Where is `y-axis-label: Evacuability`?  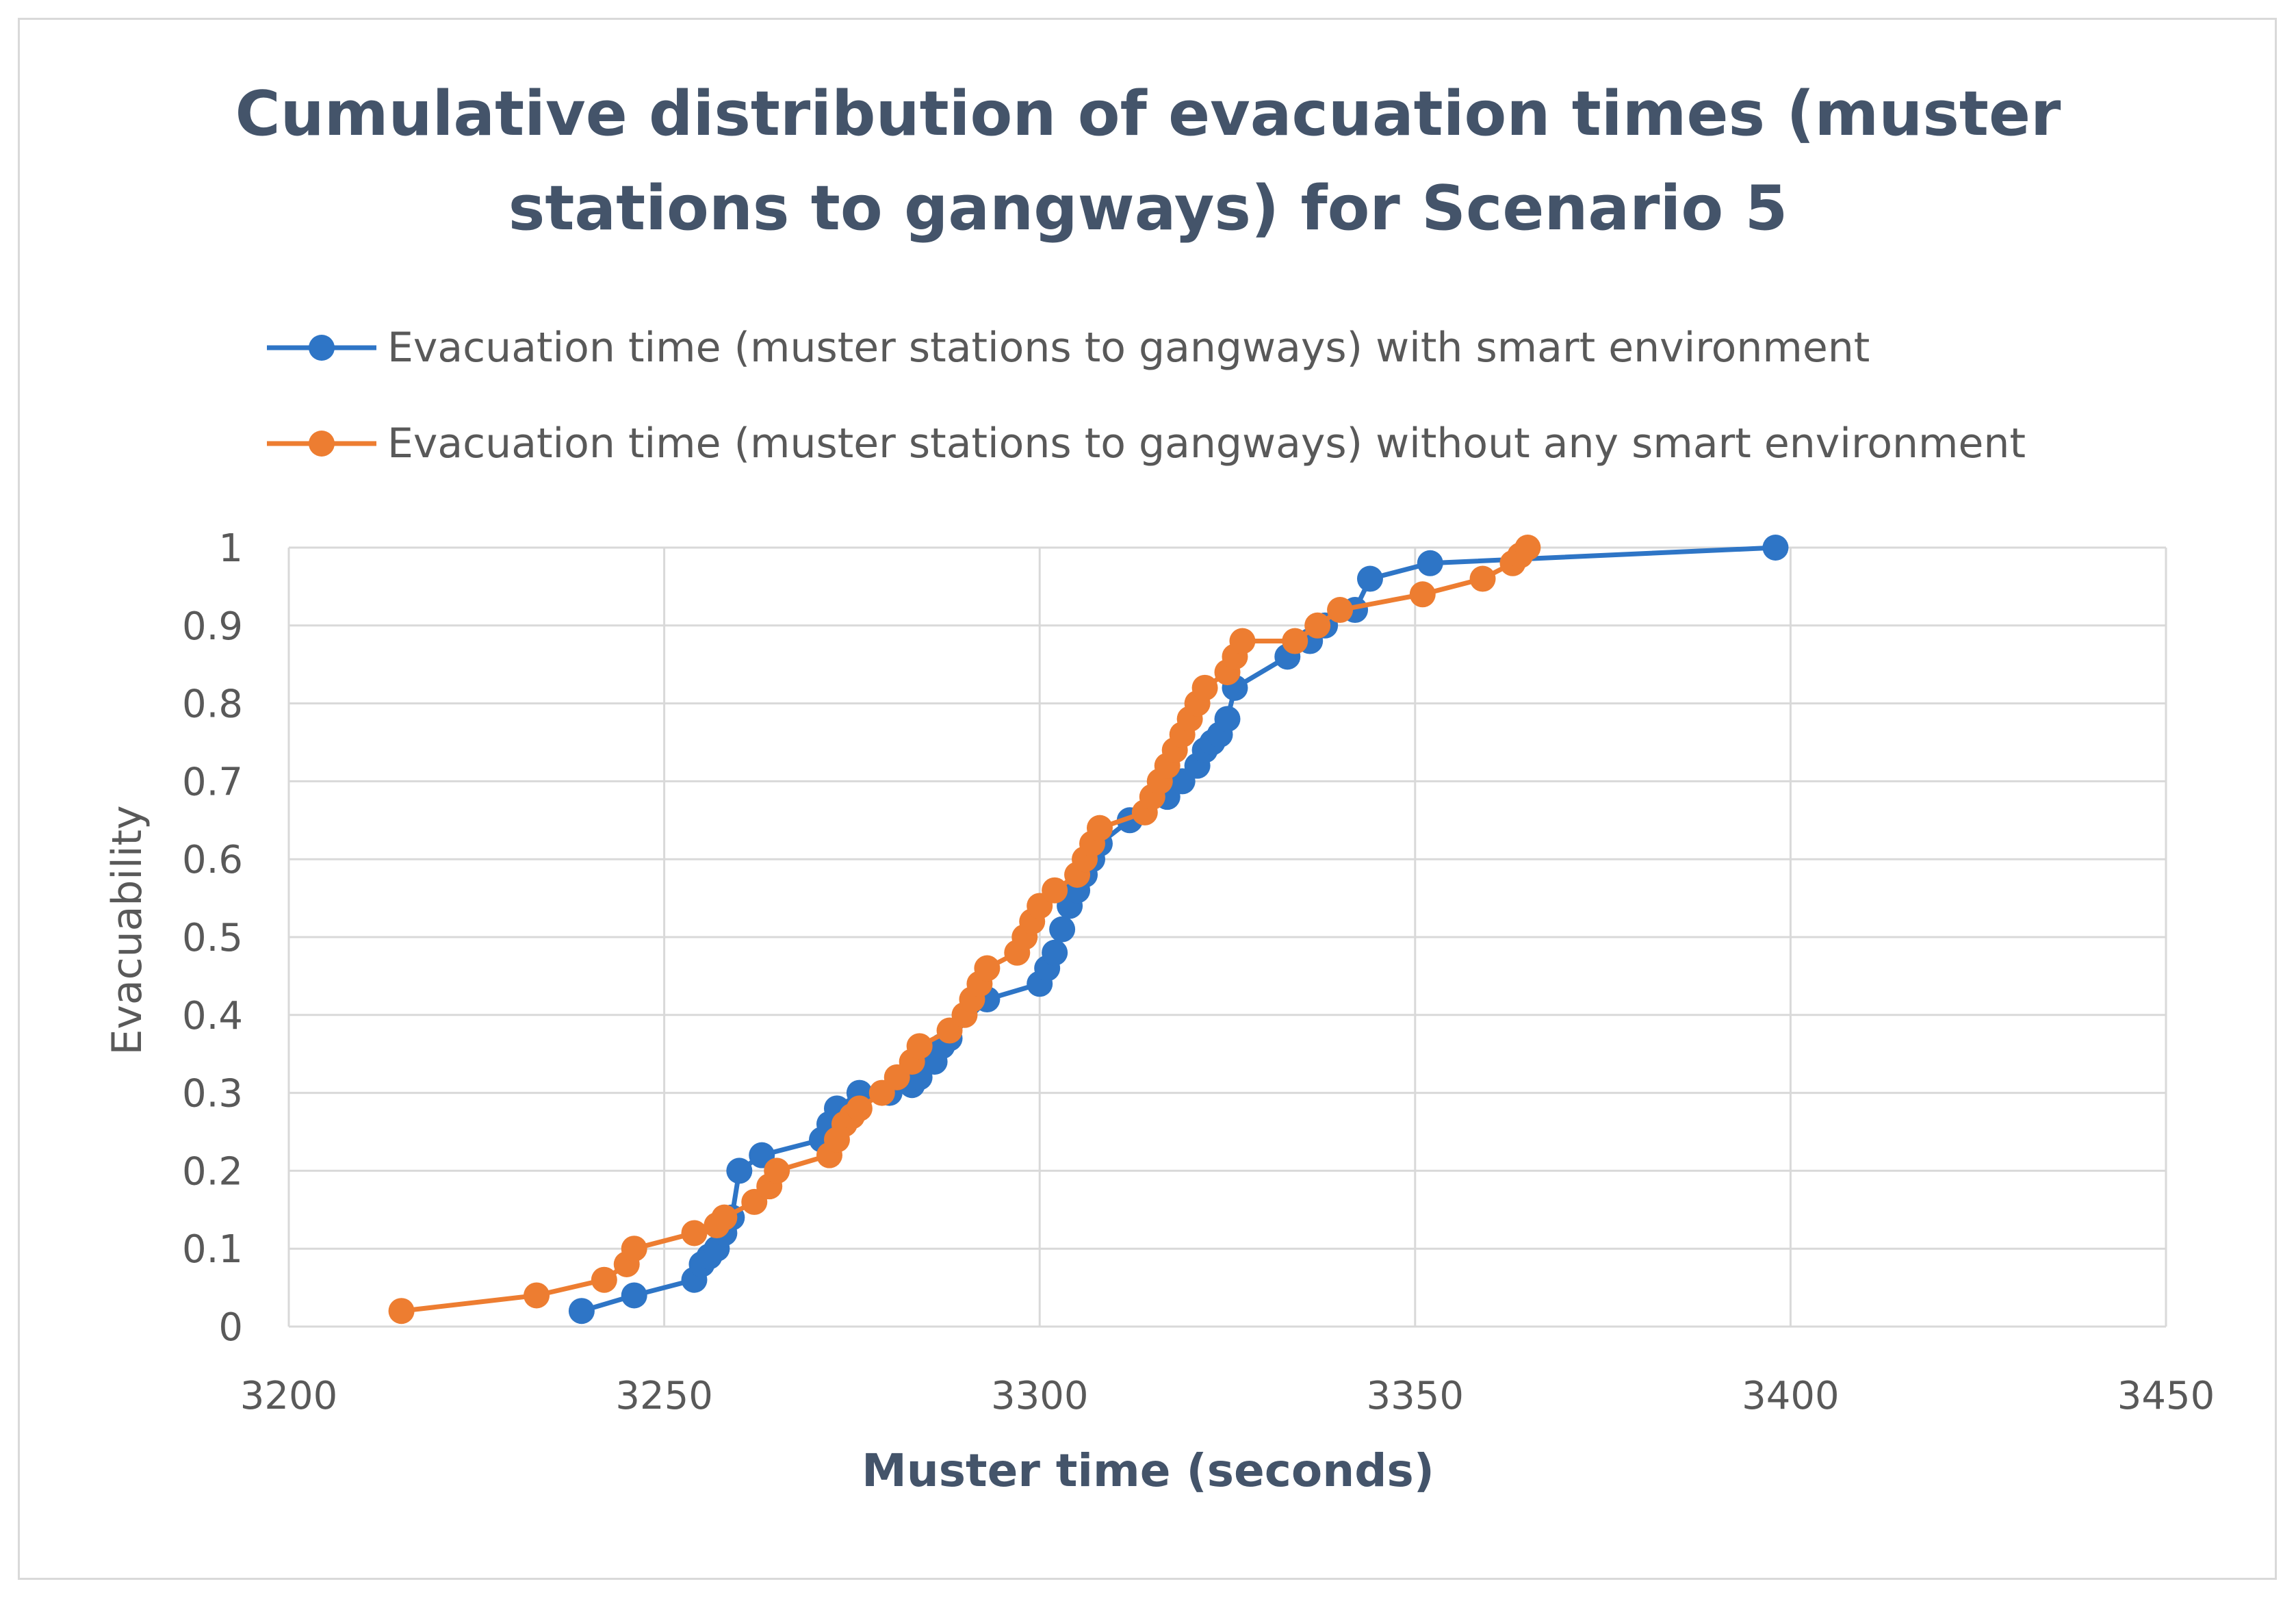
y-axis-label: Evacuability is located at coordinates (127, 930).